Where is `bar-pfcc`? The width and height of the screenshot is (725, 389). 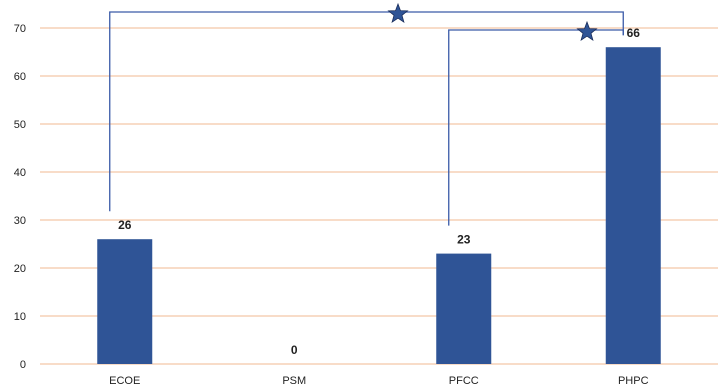
bar-pfcc is located at coordinates (464, 308).